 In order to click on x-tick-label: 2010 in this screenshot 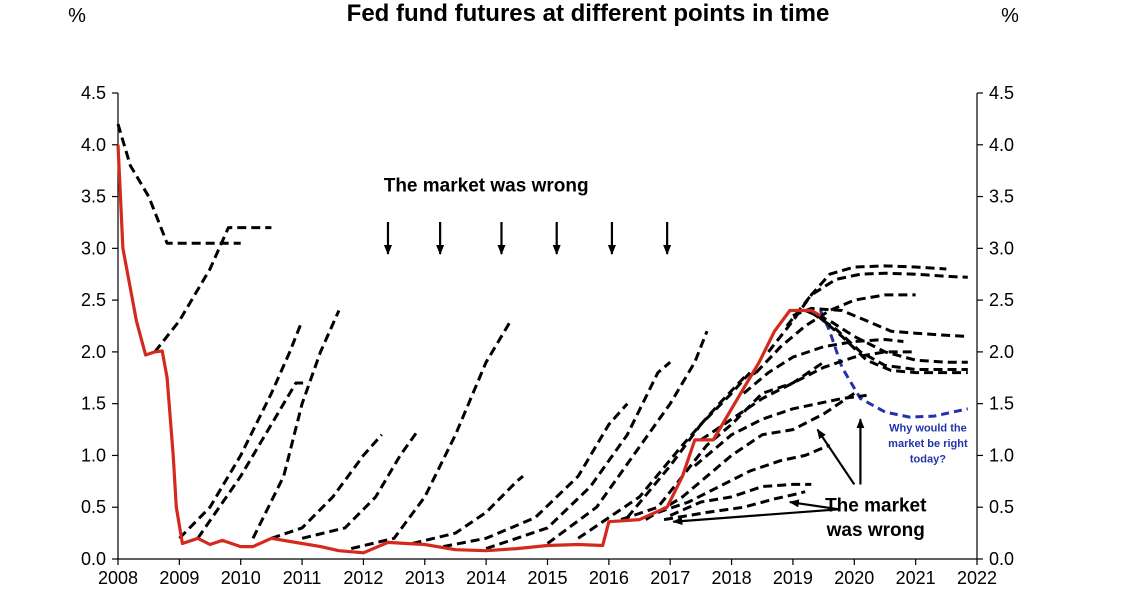, I will do `click(241, 578)`.